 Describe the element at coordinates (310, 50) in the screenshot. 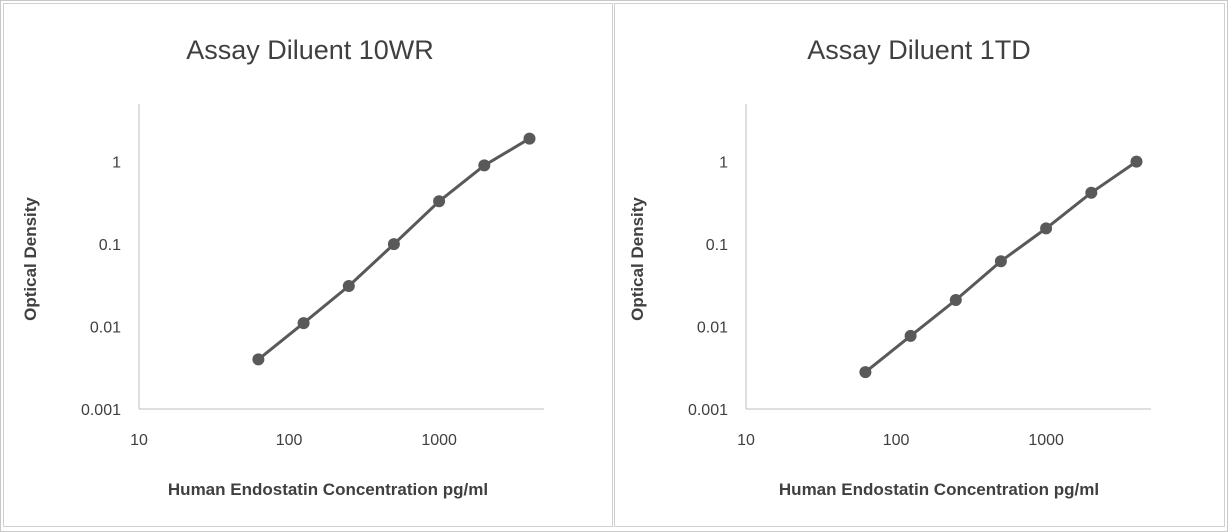

I see `chart-title: Assay Diluent 10WR` at that location.